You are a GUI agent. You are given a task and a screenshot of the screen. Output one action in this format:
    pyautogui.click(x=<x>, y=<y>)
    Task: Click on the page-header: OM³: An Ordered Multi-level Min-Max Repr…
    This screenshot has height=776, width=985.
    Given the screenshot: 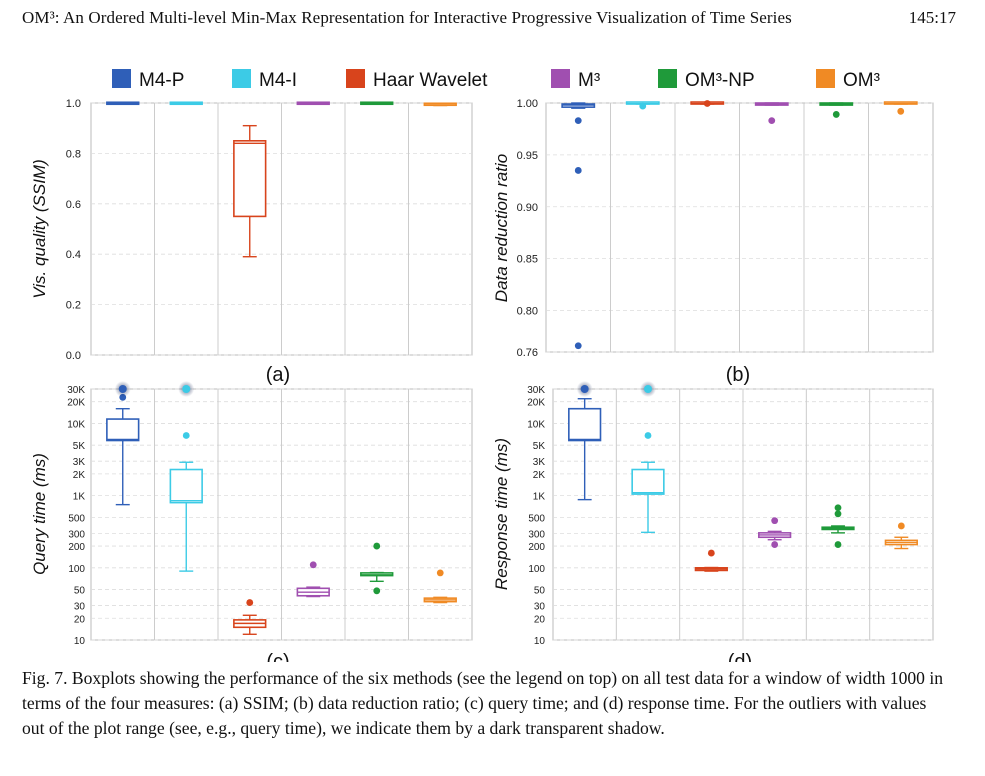 What is the action you would take?
    pyautogui.click(x=492, y=21)
    